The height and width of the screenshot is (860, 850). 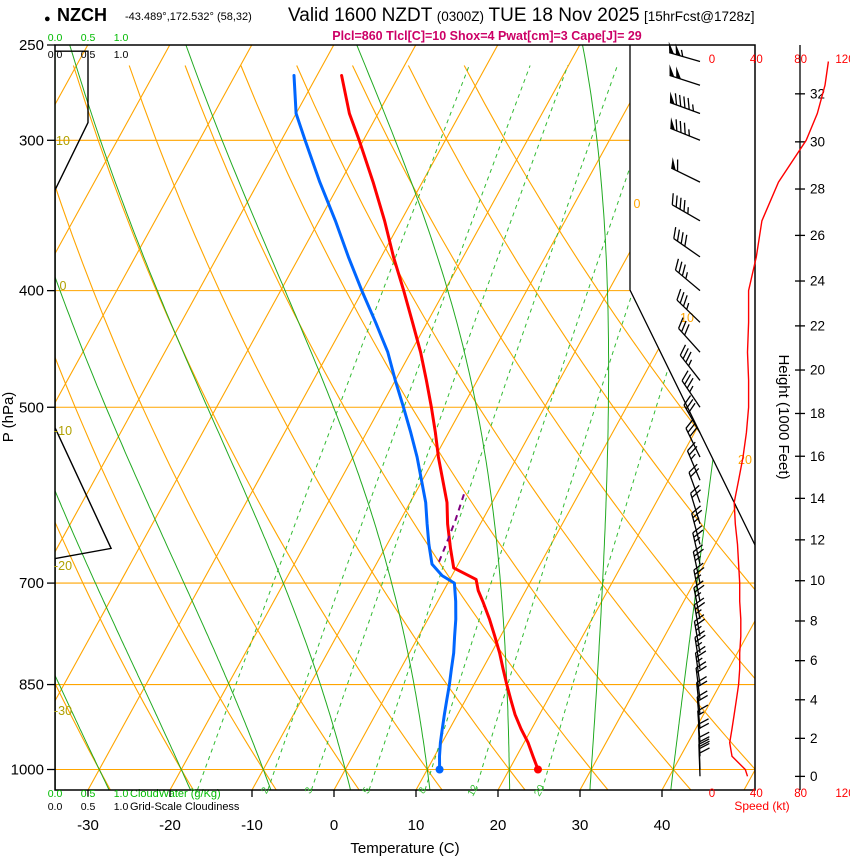 What do you see at coordinates (63, 286) in the screenshot?
I see `adiabat-label-left: 0` at bounding box center [63, 286].